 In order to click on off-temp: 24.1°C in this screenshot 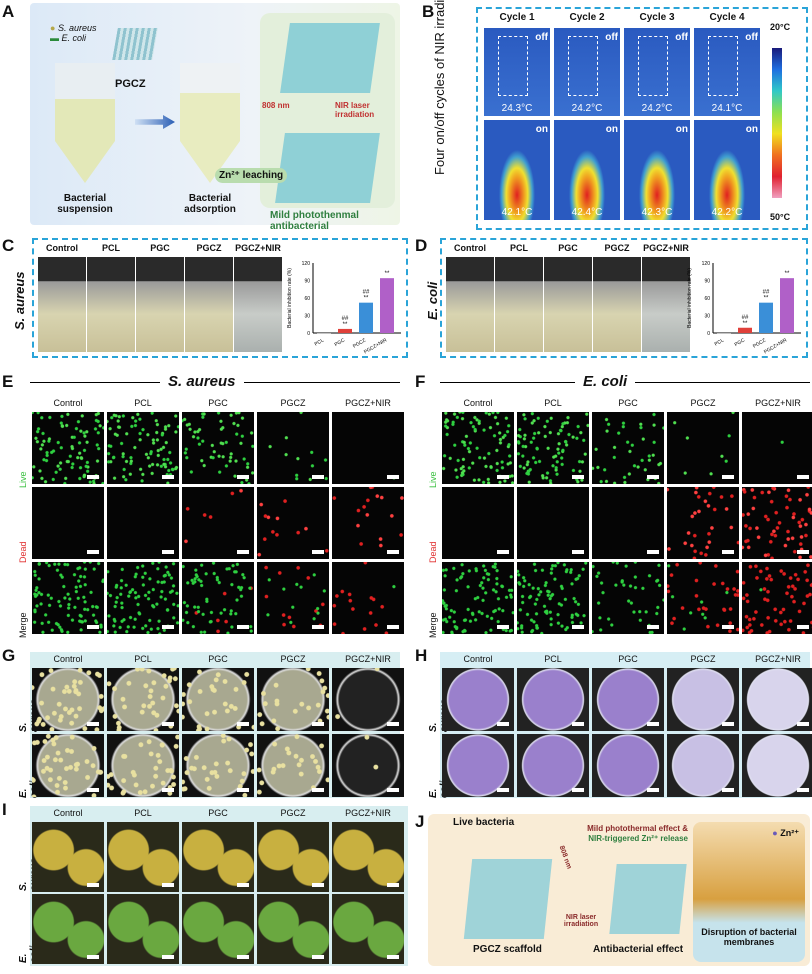, I will do `click(727, 108)`.